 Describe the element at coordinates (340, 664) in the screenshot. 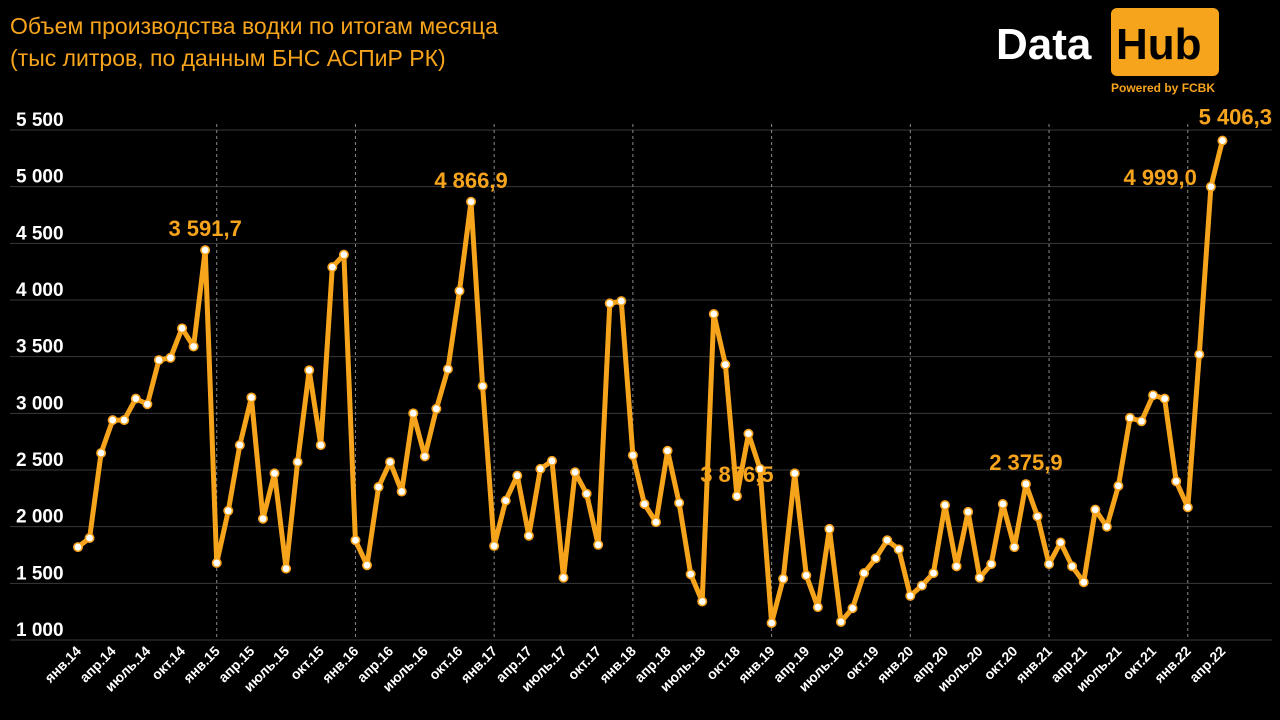

I see `x-tick-label: янв.16` at that location.